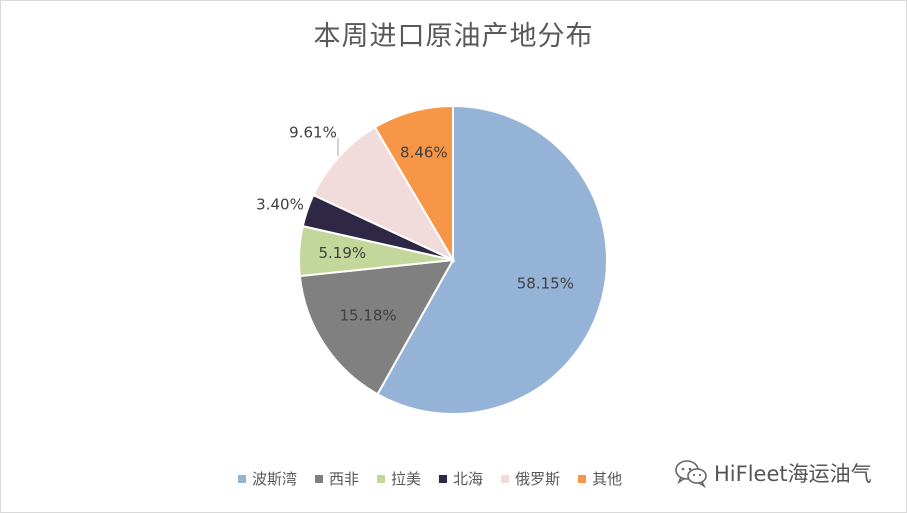 Image resolution: width=907 pixels, height=513 pixels. I want to click on legend: 波斯湾 西非 拉美 北海 俄罗斯 其他, so click(430, 478).